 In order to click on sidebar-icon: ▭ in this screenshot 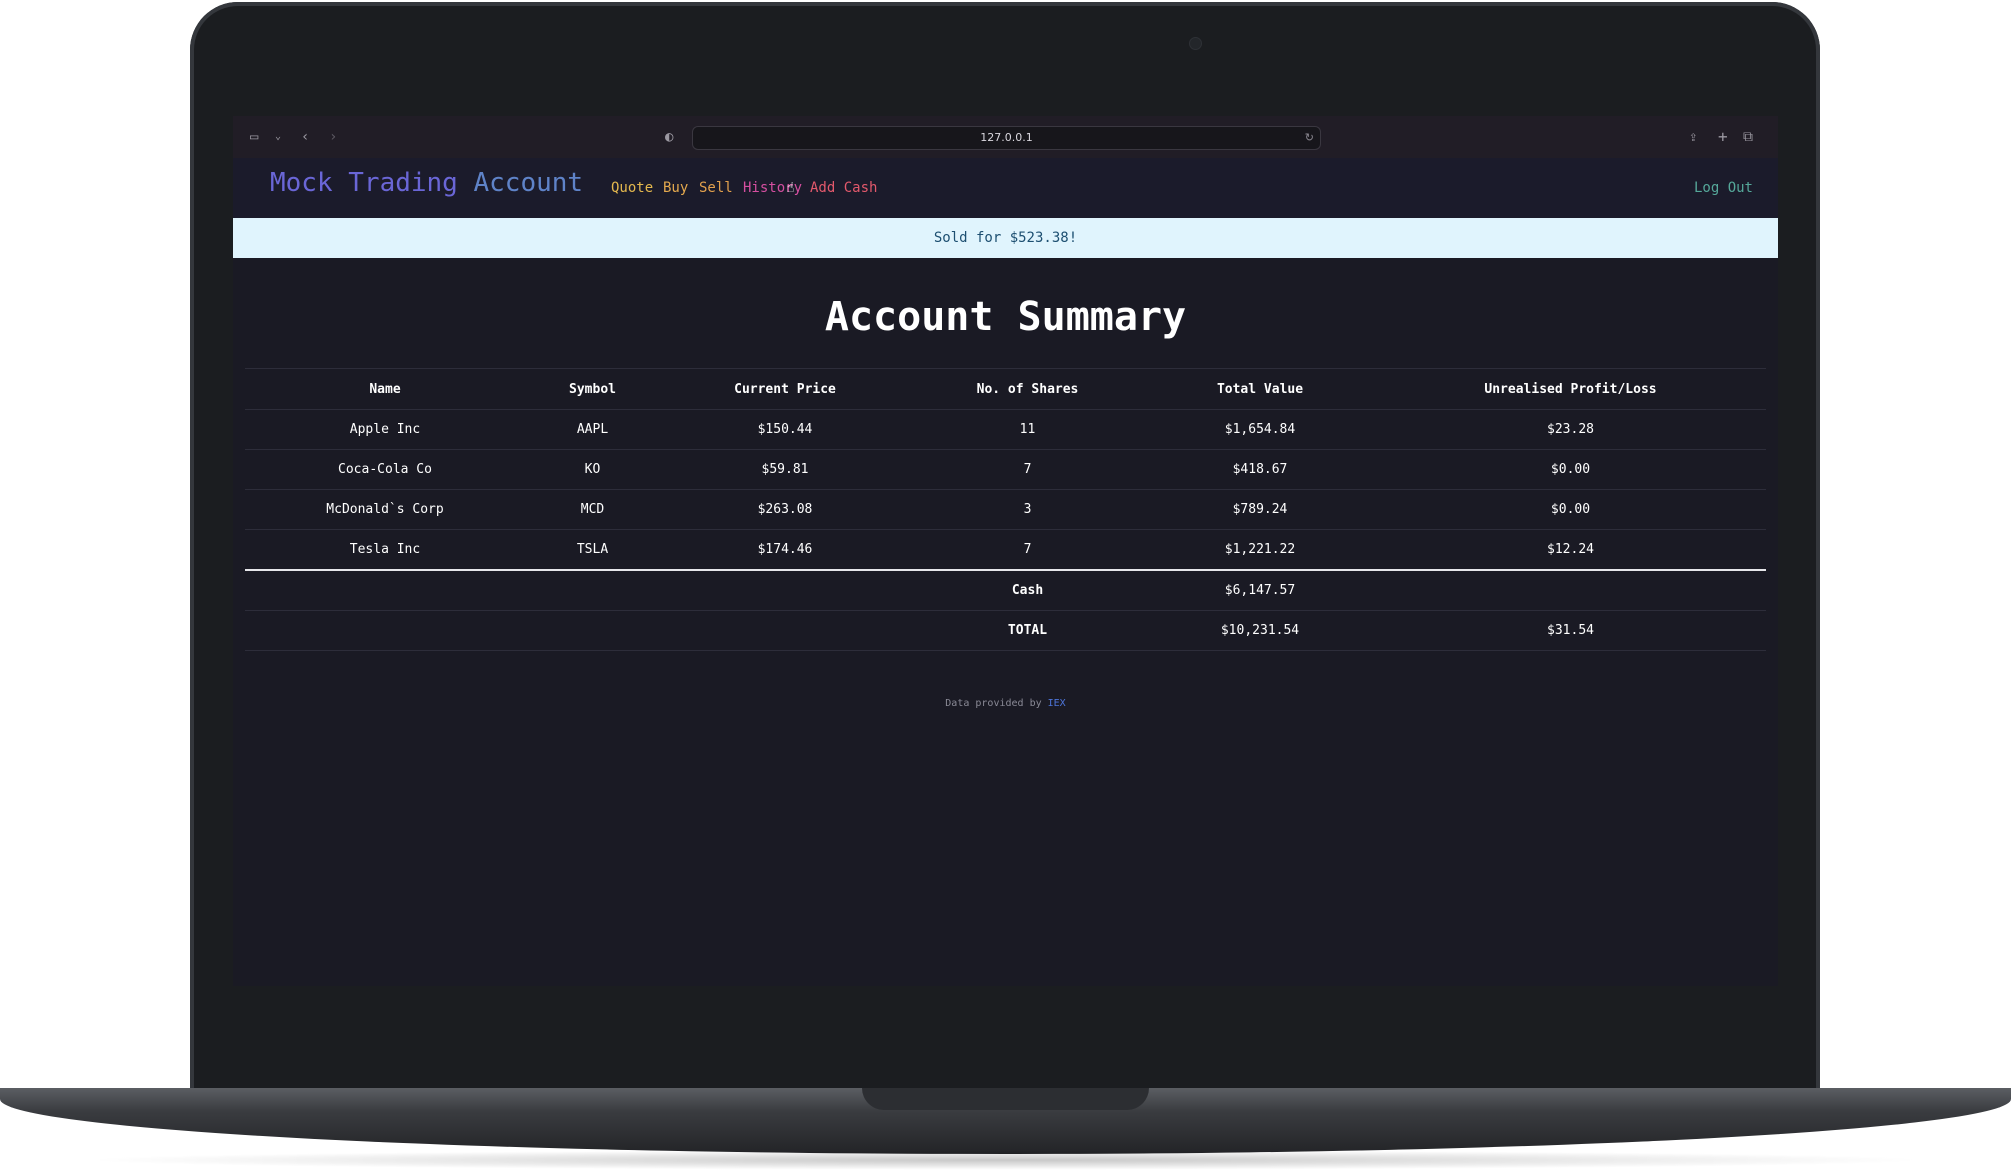, I will do `click(254, 137)`.